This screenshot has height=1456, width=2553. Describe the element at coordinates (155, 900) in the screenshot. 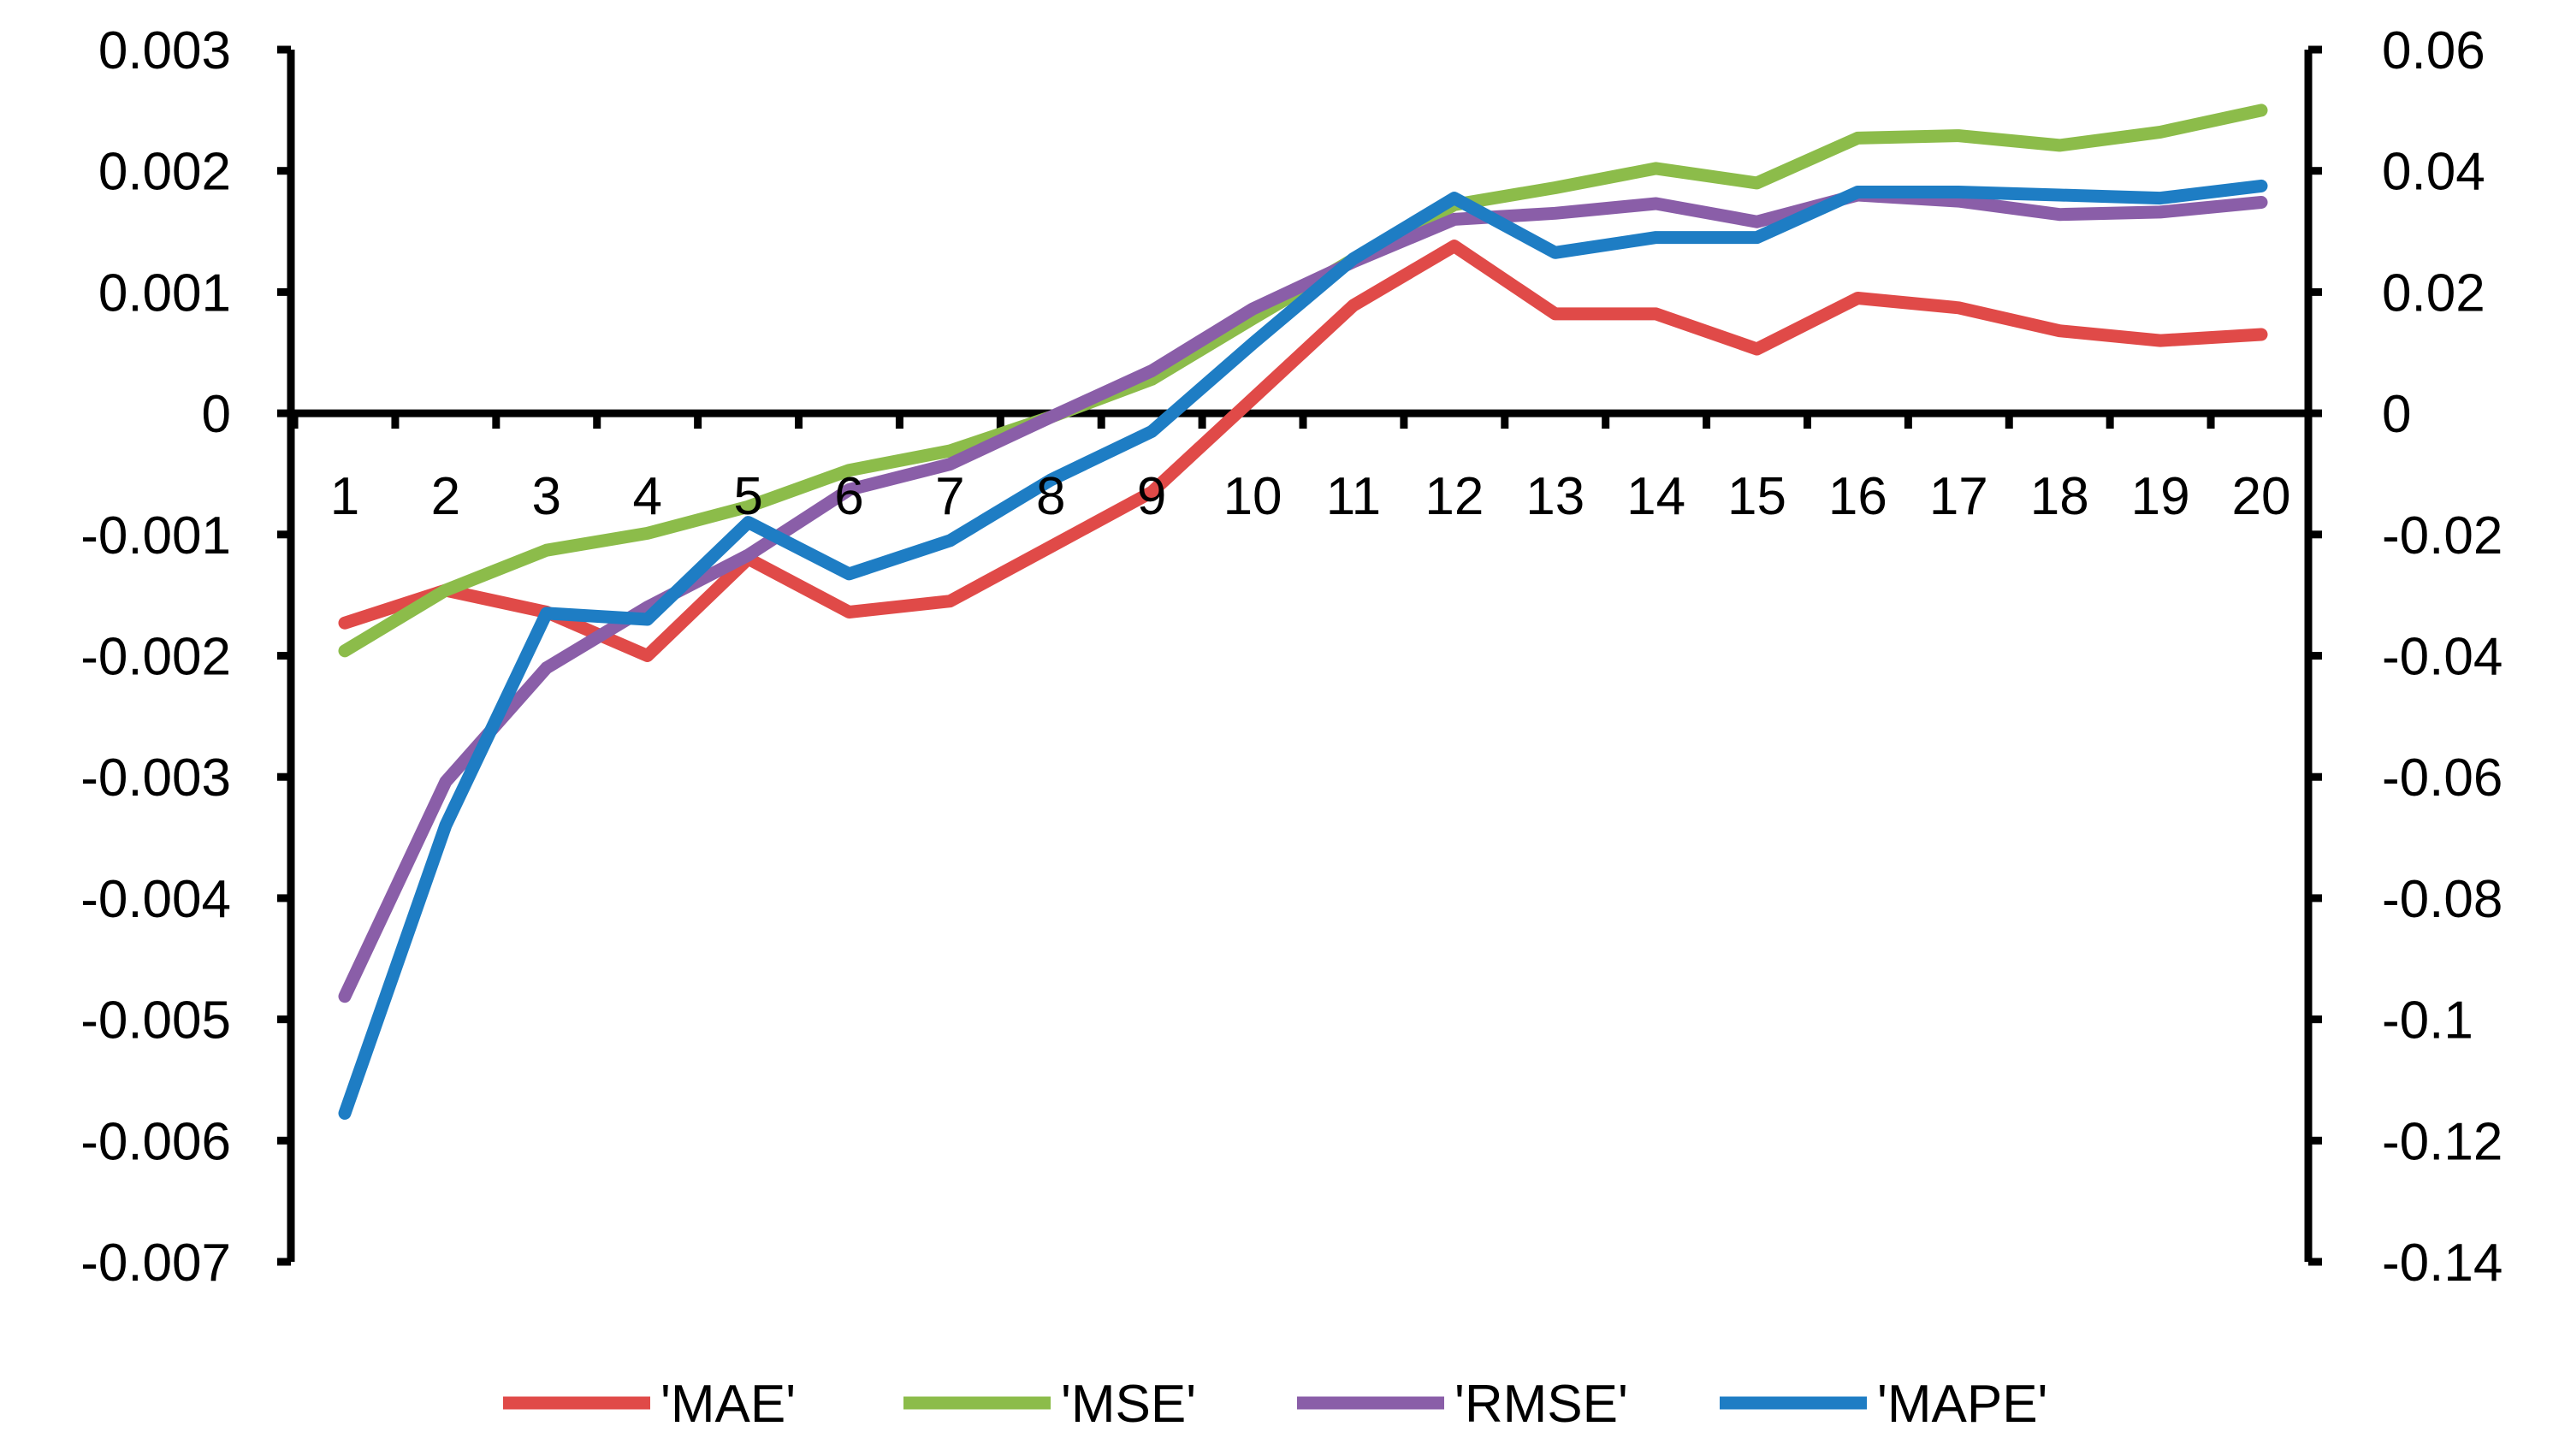

I see `left-y-tick-label: -0.004` at that location.